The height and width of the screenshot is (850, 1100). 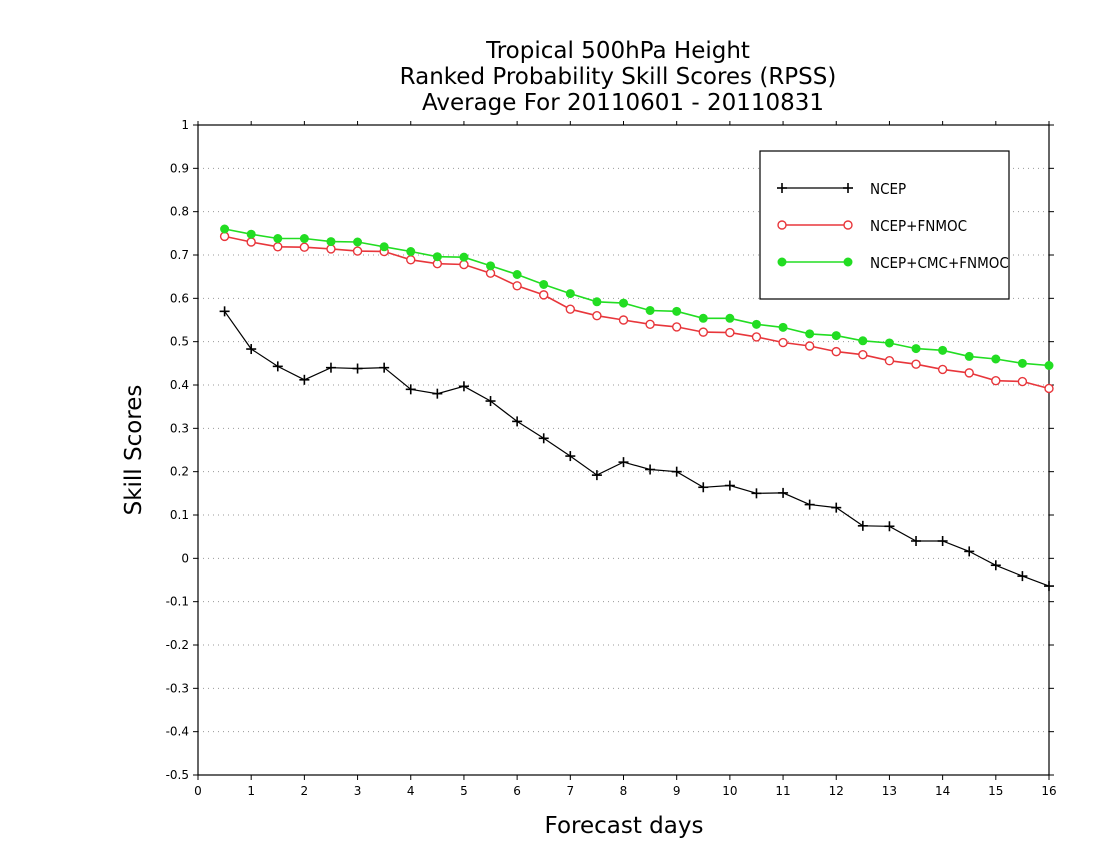 What do you see at coordinates (942, 791) in the screenshot?
I see `x-tick-label: 14` at bounding box center [942, 791].